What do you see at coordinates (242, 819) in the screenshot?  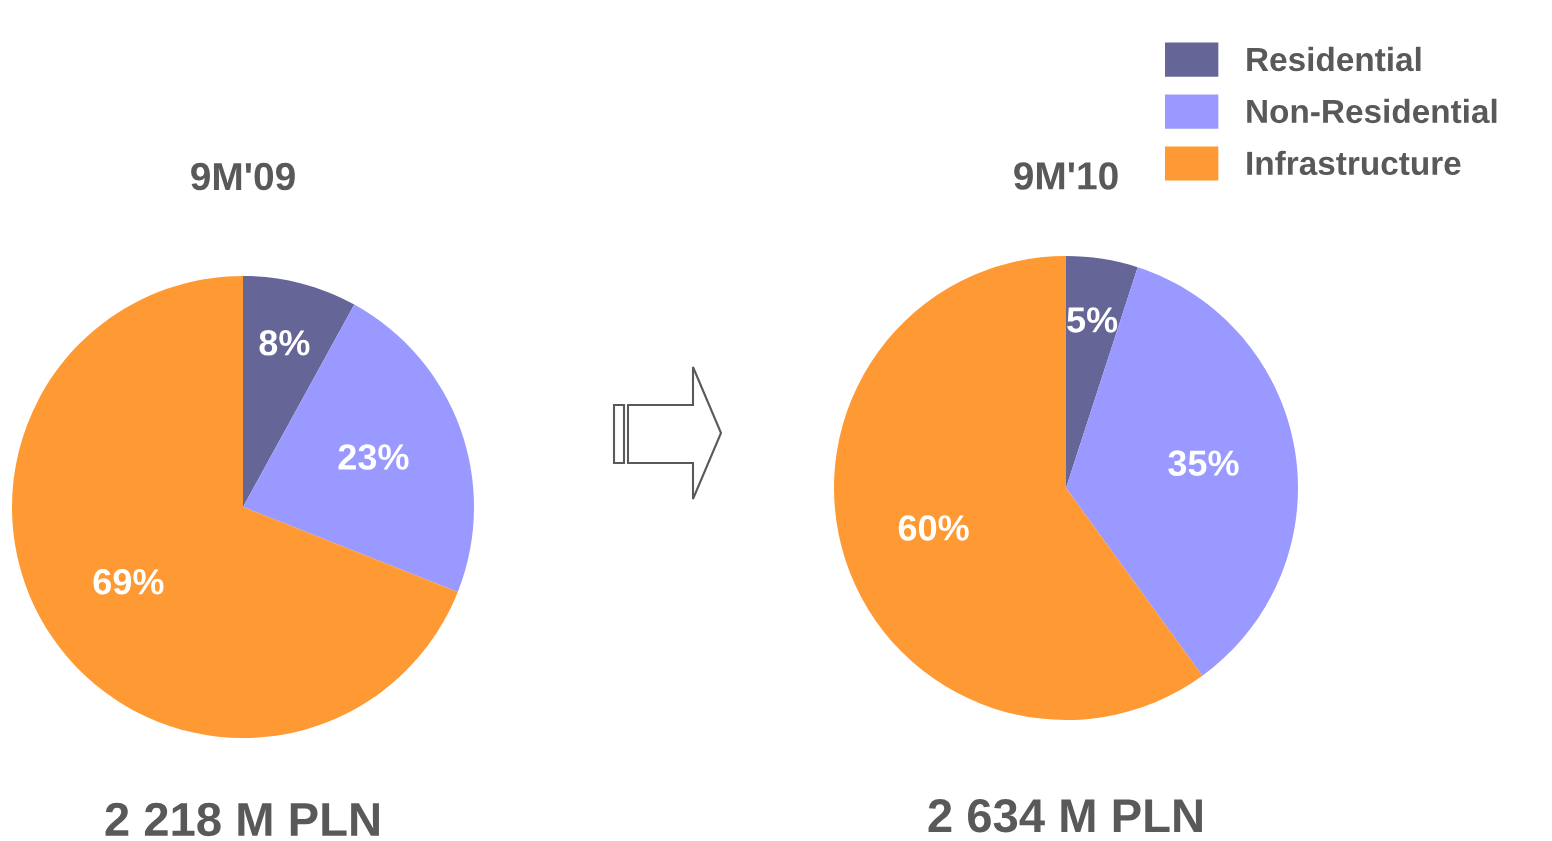 I see `text: 2 218 M PLN` at bounding box center [242, 819].